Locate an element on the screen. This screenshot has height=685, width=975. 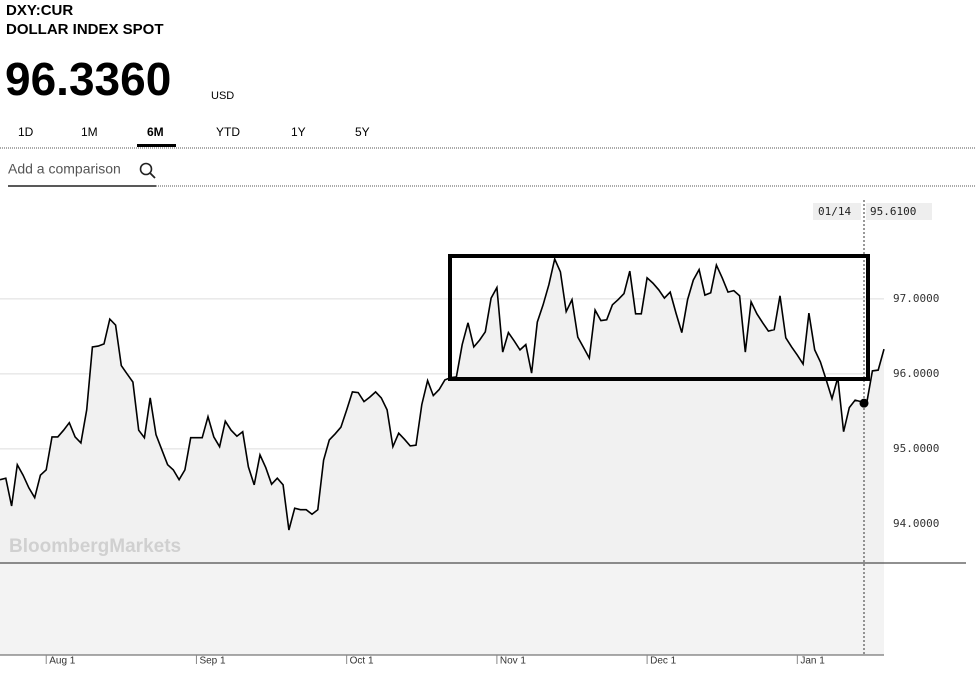
x-tick-label: Jan 1 is located at coordinates (812, 661).